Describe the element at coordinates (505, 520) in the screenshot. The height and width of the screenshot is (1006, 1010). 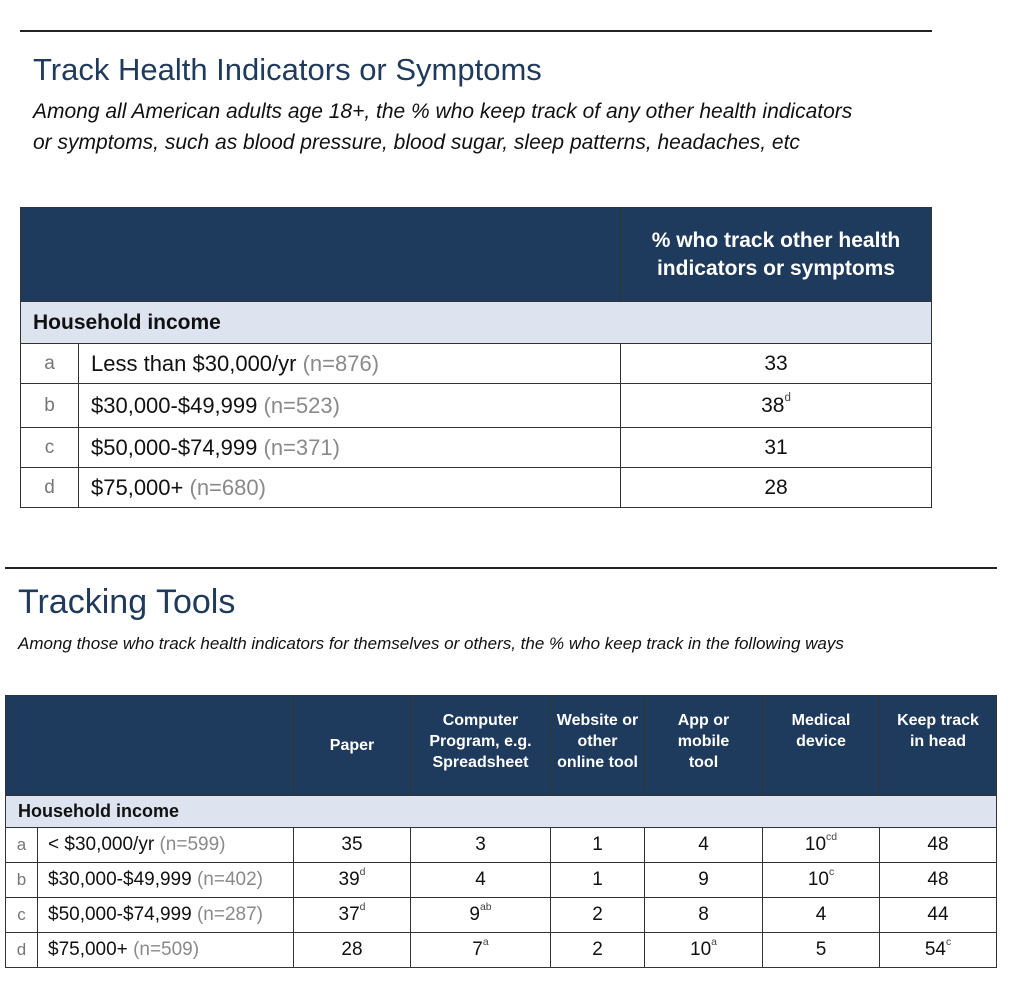
I see `table-crop-mask` at that location.